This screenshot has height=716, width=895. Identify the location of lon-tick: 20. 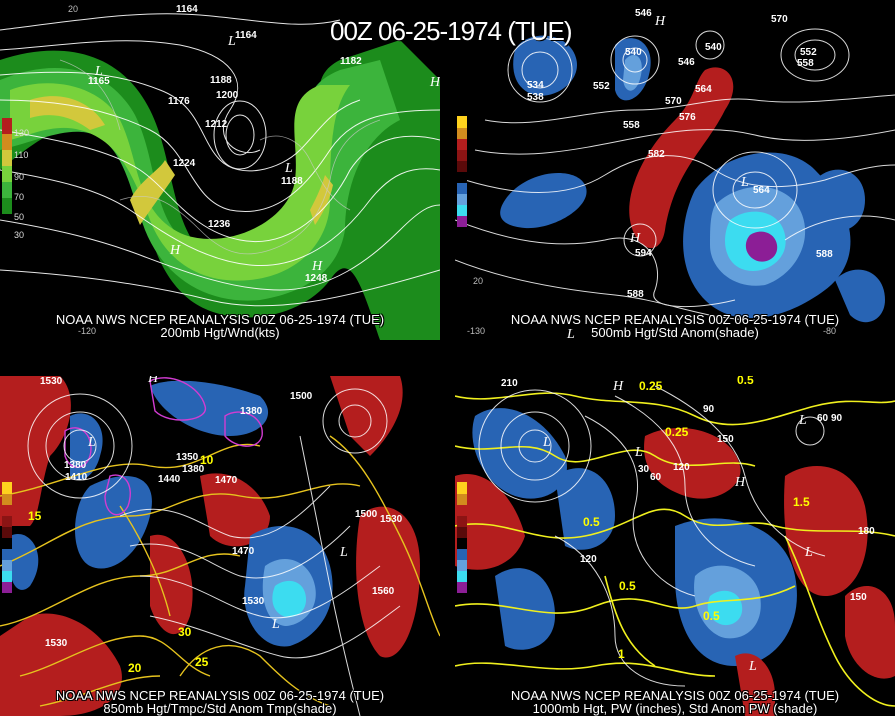
(73, 9).